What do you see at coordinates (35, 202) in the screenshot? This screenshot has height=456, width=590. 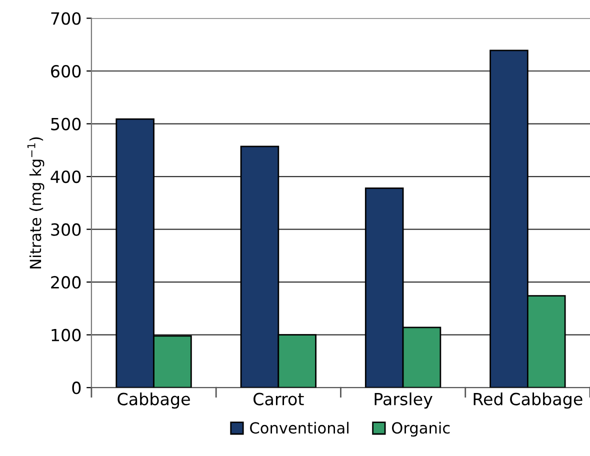 I see `y-axis-title: Nitrate (mg kg$^{−1}$)` at bounding box center [35, 202].